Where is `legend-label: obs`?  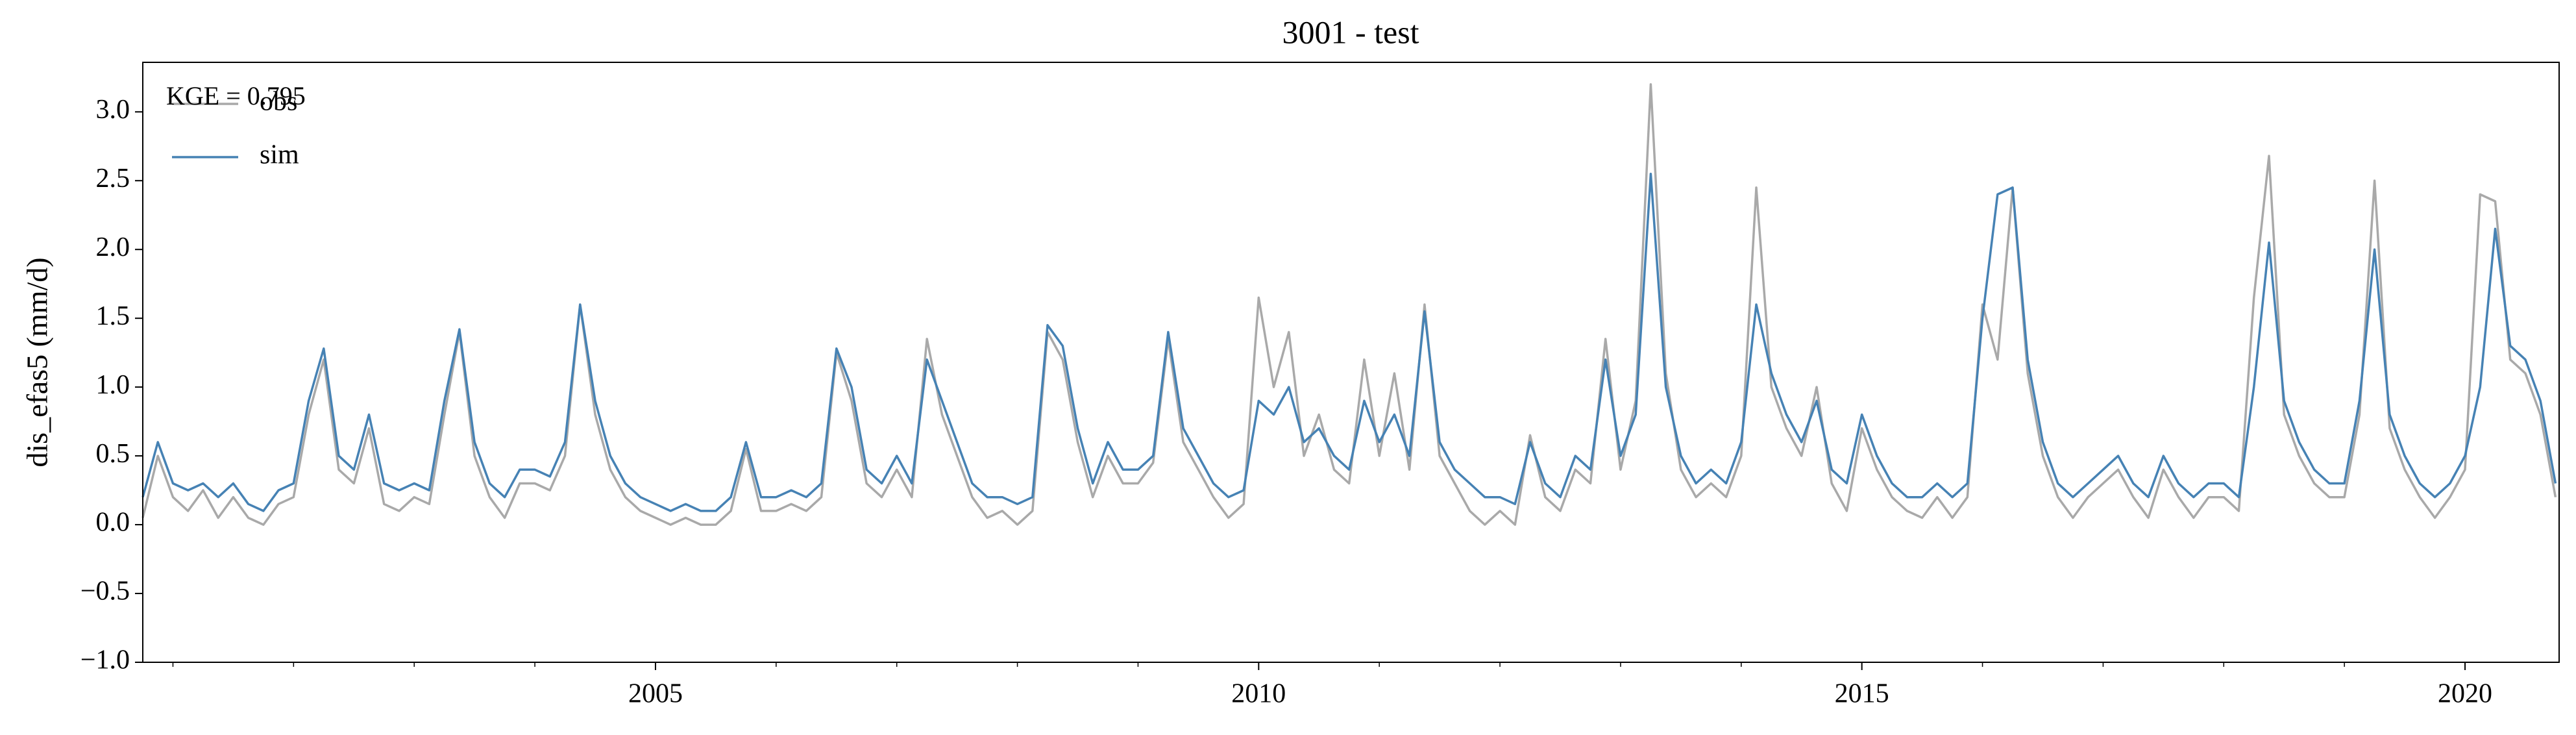
legend-label: obs is located at coordinates (278, 102).